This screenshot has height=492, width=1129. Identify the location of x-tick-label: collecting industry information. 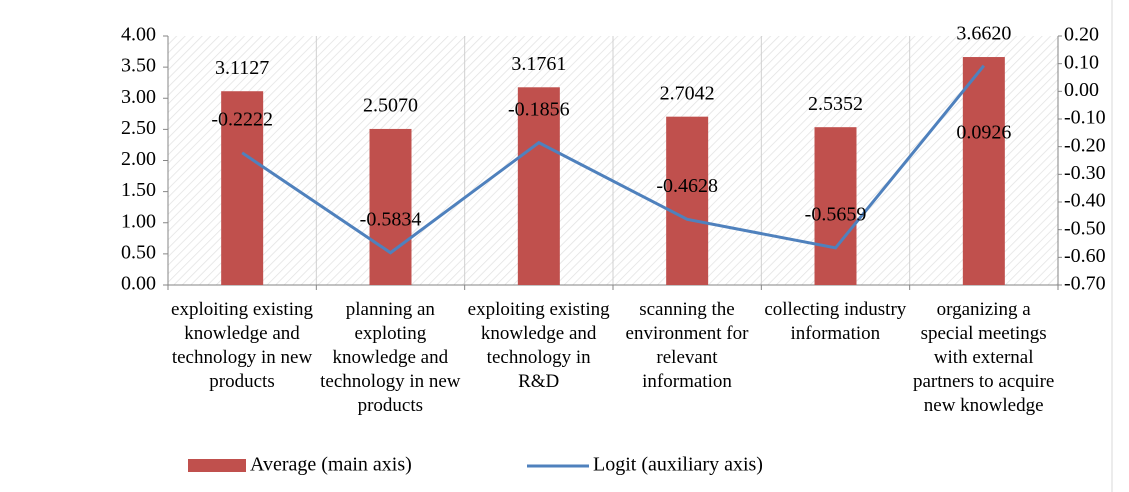
(835, 321).